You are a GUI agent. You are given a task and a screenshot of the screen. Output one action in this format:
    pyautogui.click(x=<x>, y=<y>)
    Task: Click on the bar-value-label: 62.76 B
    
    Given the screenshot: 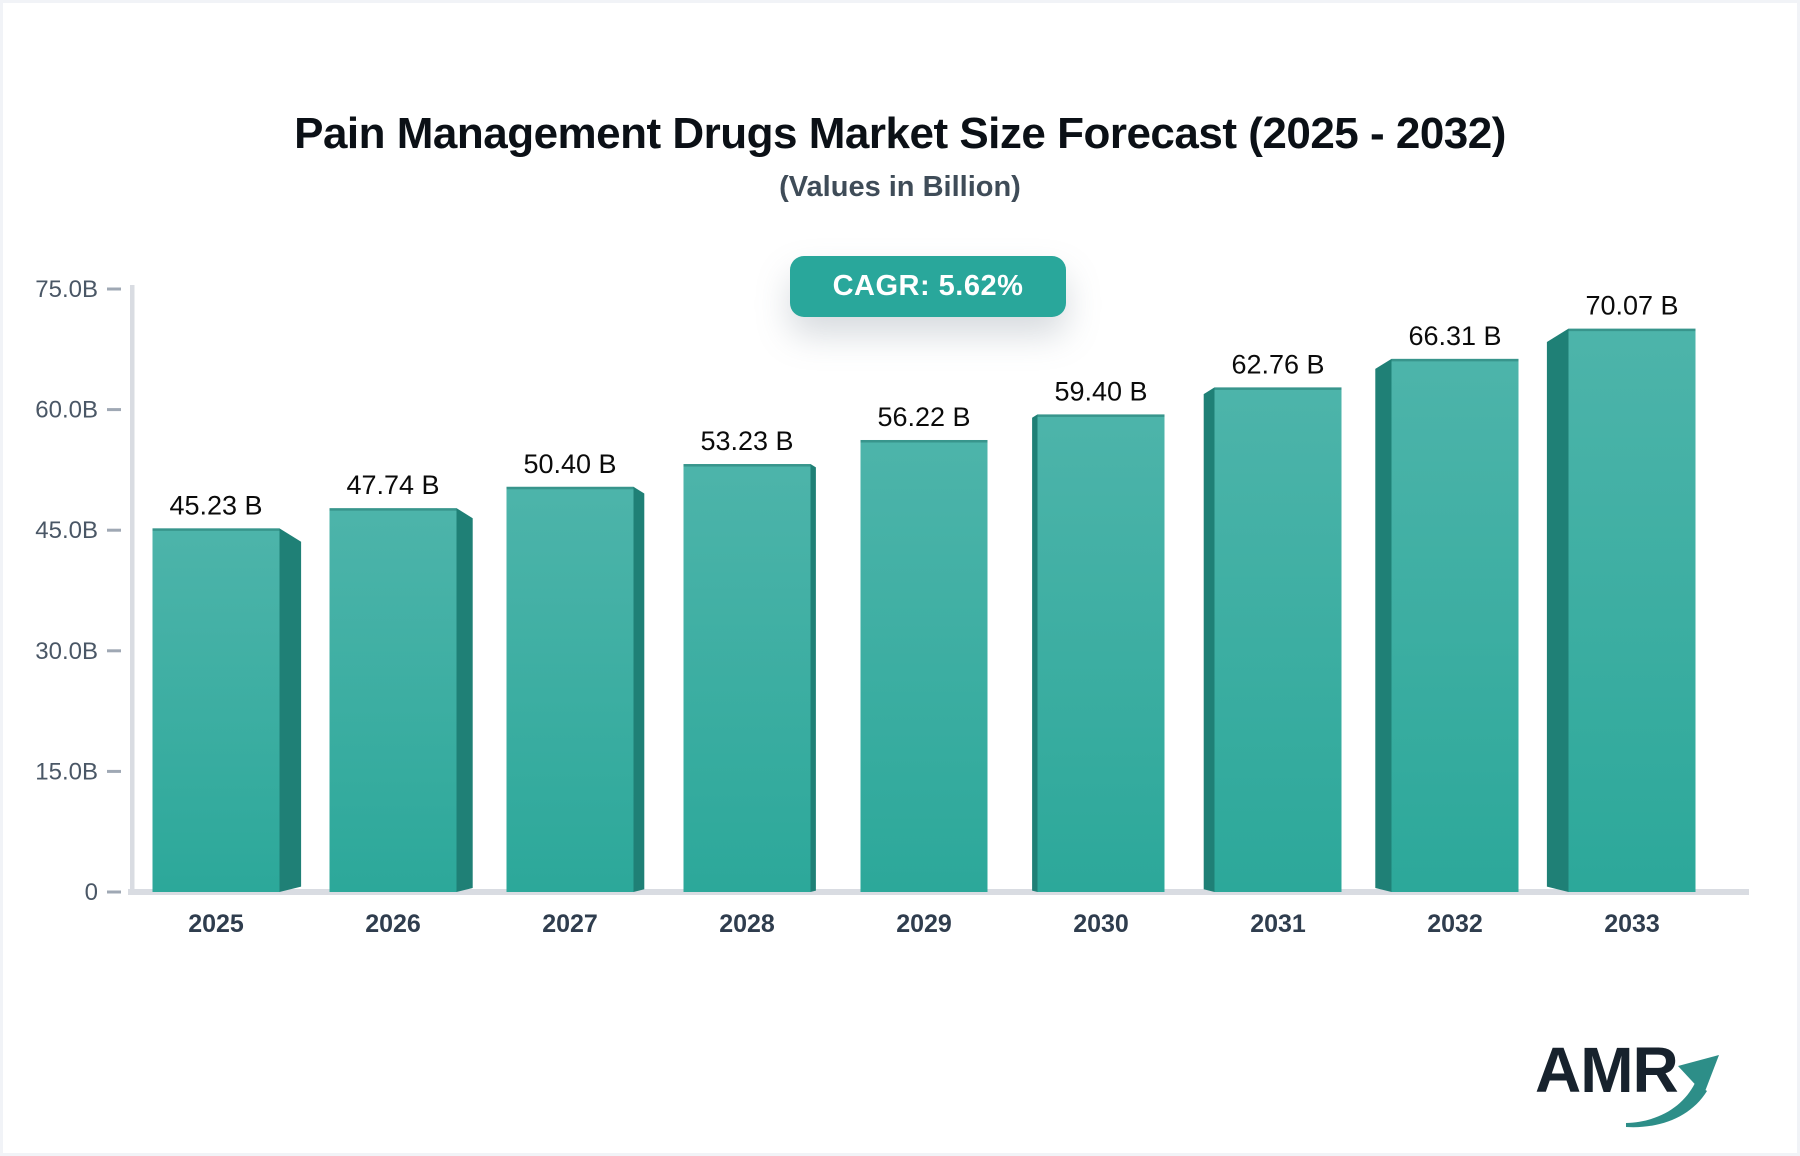 What is the action you would take?
    pyautogui.click(x=1277, y=364)
    